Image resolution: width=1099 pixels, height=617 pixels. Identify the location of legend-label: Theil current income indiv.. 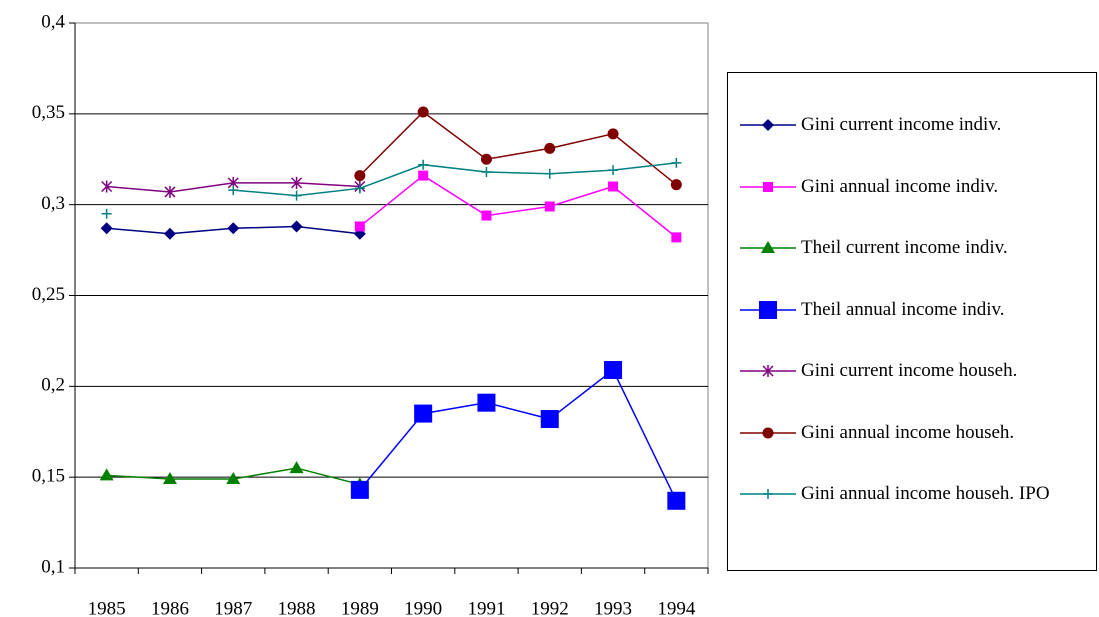
(904, 247).